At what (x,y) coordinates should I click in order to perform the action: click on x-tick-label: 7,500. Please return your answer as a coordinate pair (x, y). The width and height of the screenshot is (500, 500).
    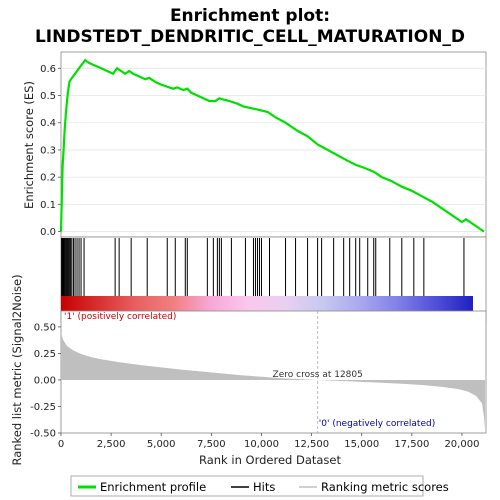
    Looking at the image, I should click on (211, 444).